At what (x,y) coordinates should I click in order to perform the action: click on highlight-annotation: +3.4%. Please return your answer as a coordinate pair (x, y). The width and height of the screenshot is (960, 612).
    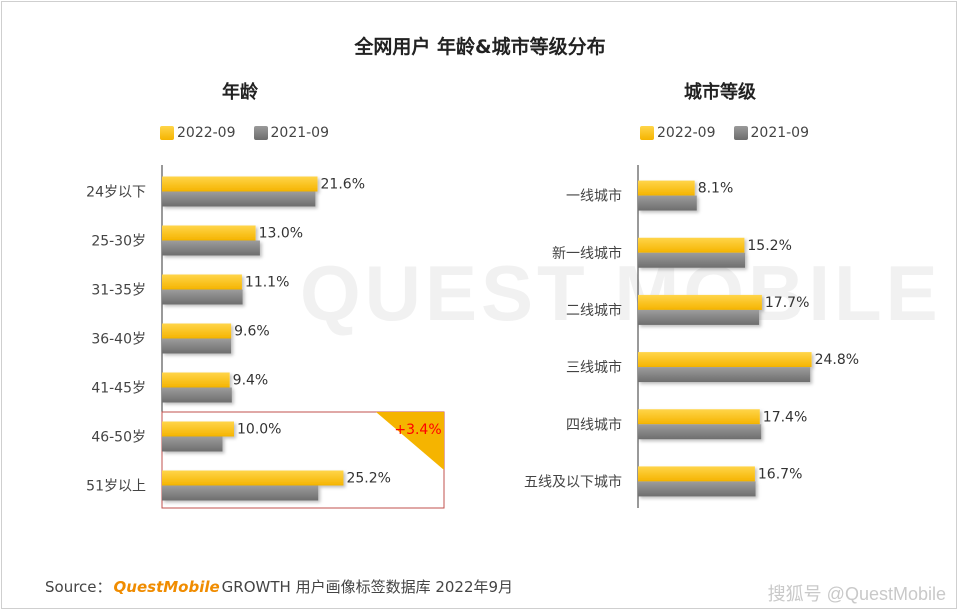
    Looking at the image, I should click on (417, 430).